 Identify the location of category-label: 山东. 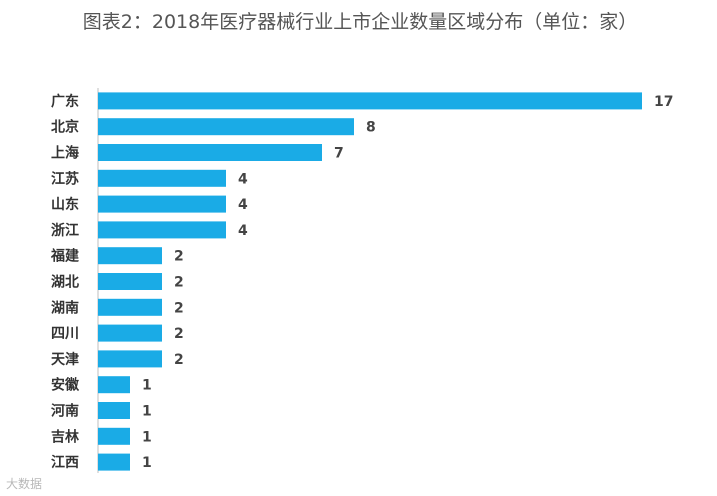
(65, 204).